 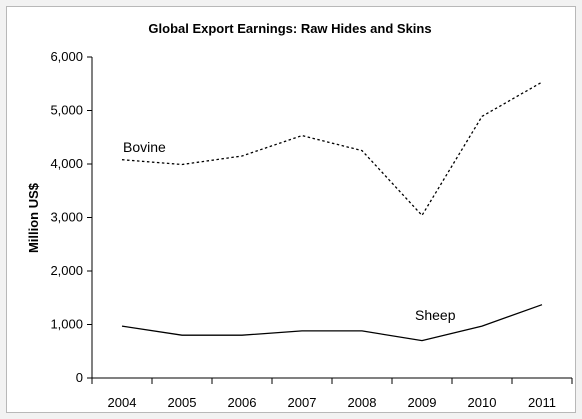 What do you see at coordinates (66, 217) in the screenshot?
I see `y-tick-label: 3,000` at bounding box center [66, 217].